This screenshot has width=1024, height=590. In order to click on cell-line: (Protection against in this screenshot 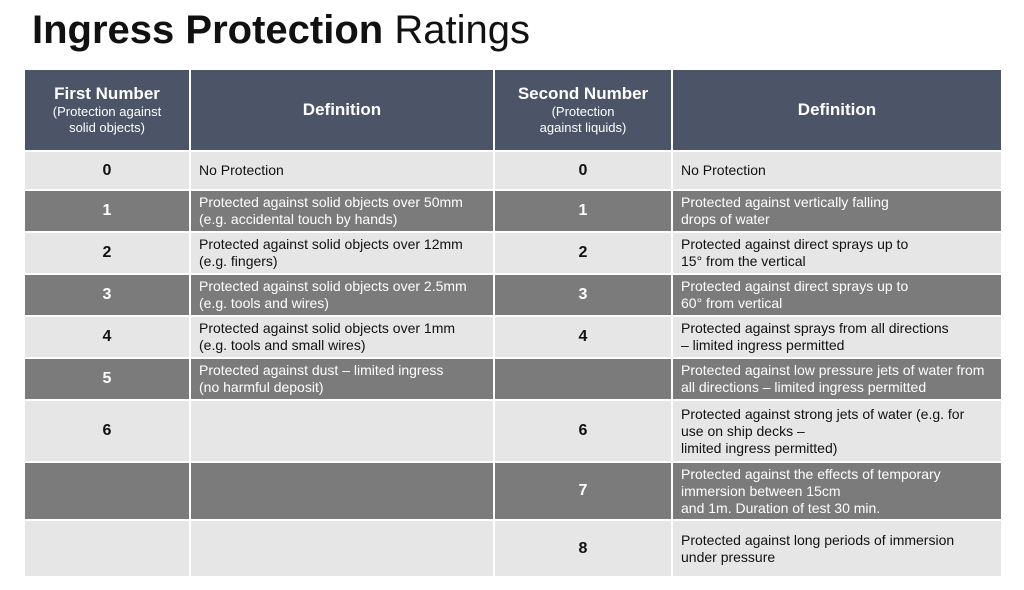, I will do `click(107, 111)`.